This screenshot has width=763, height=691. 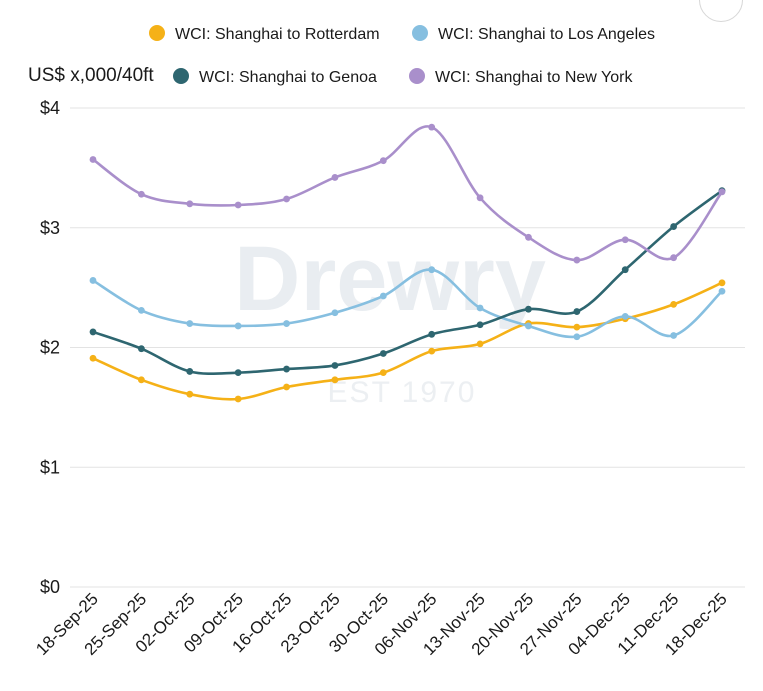 I want to click on legend-label: WCI: Shanghai to Los Angeles, so click(x=546, y=34).